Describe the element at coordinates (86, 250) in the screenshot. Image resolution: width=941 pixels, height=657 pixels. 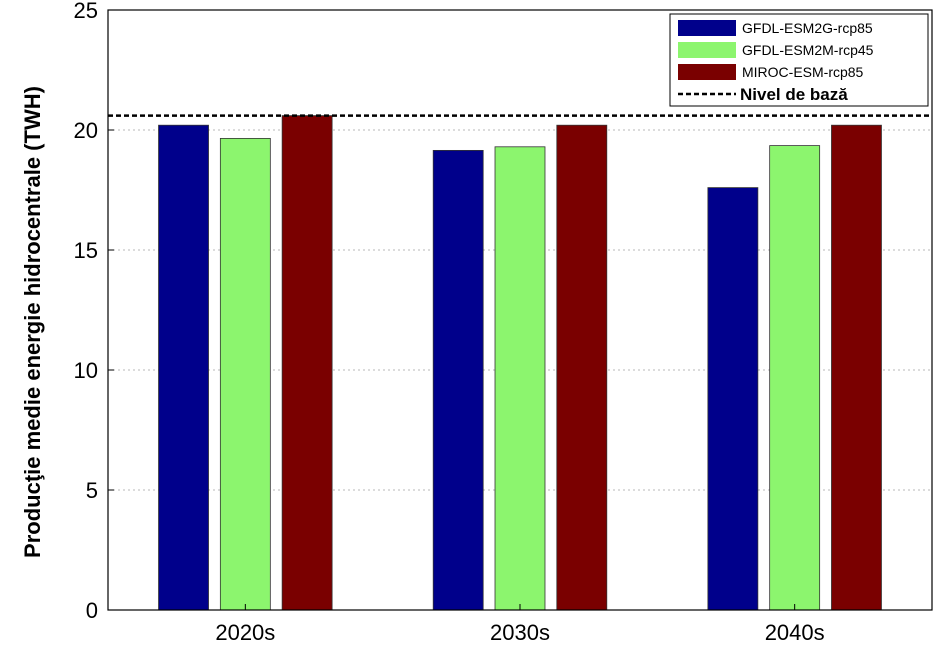
I see `y-tick-label: 15` at that location.